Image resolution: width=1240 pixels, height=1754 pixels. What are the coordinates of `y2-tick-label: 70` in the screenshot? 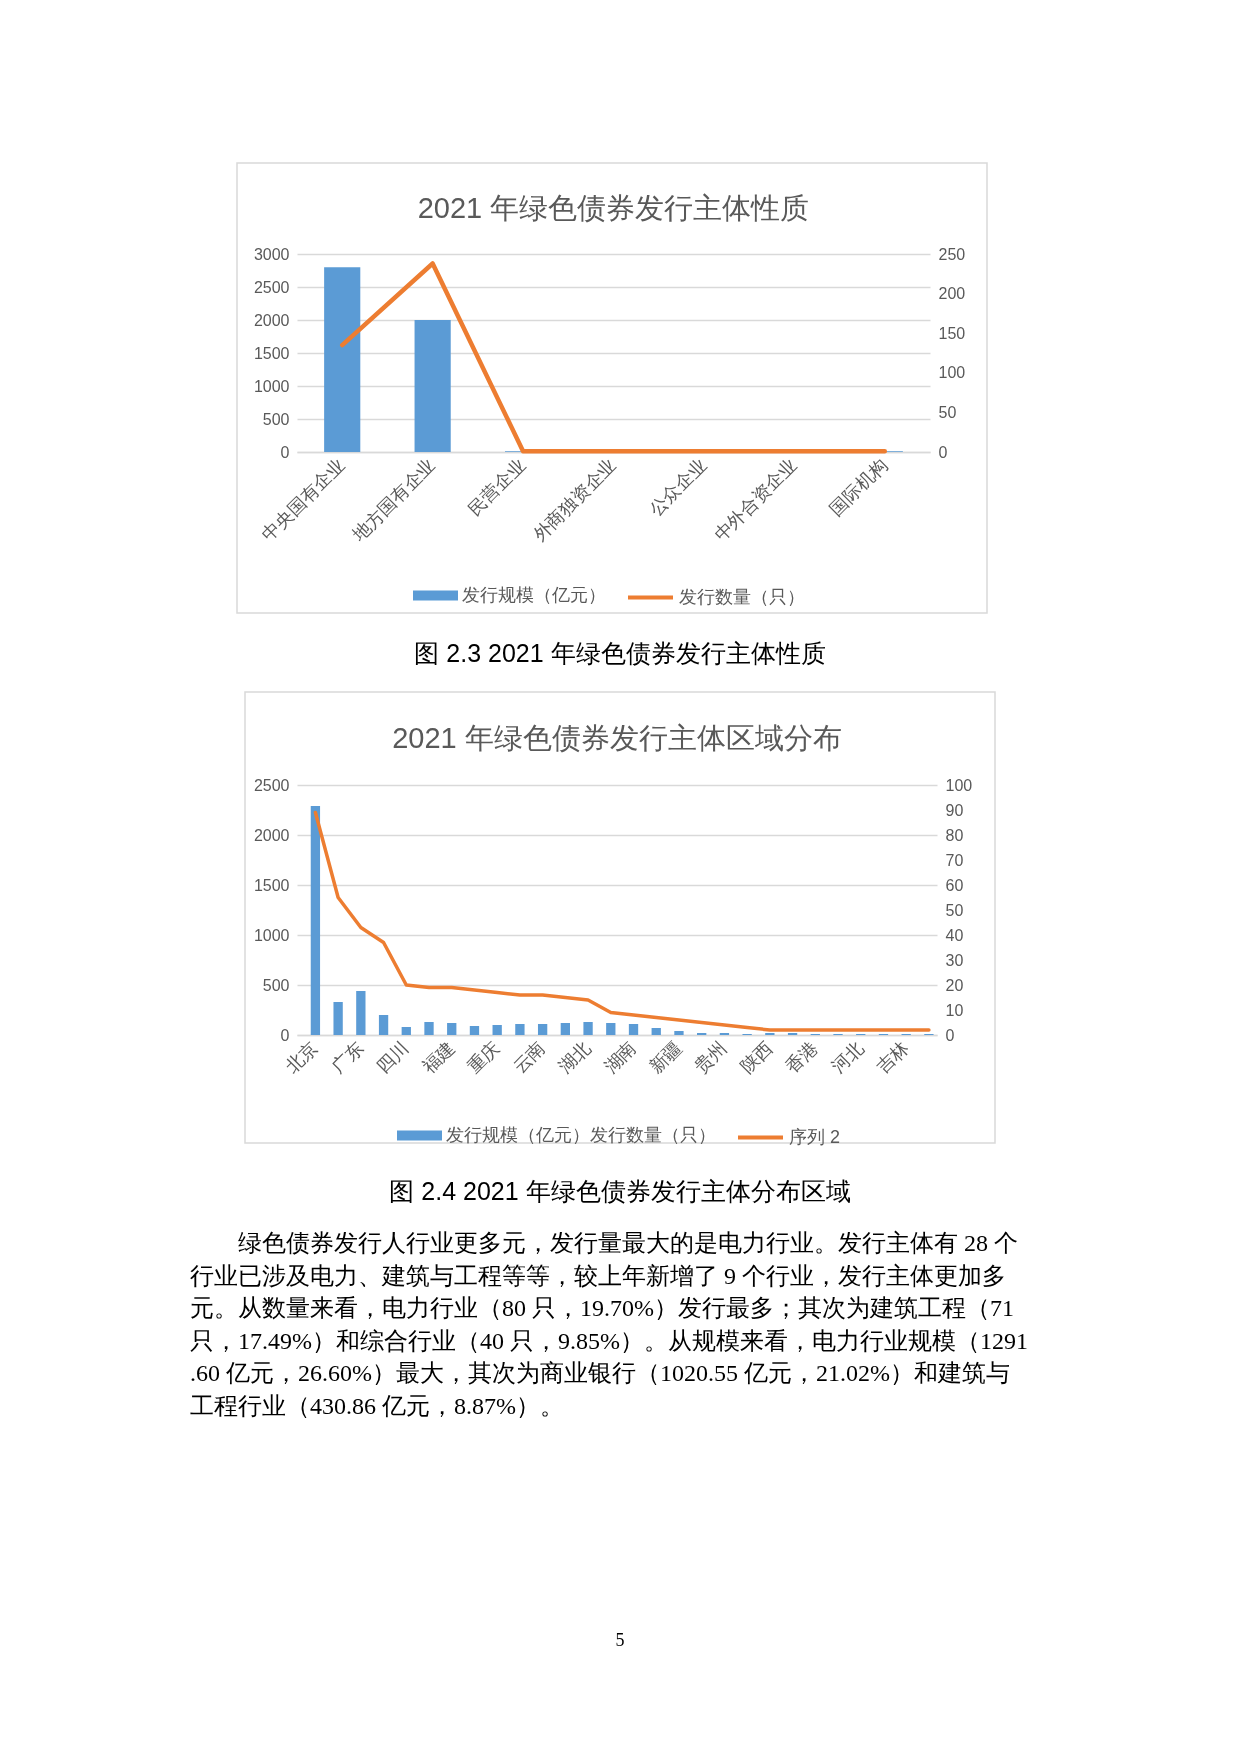 It's located at (954, 860).